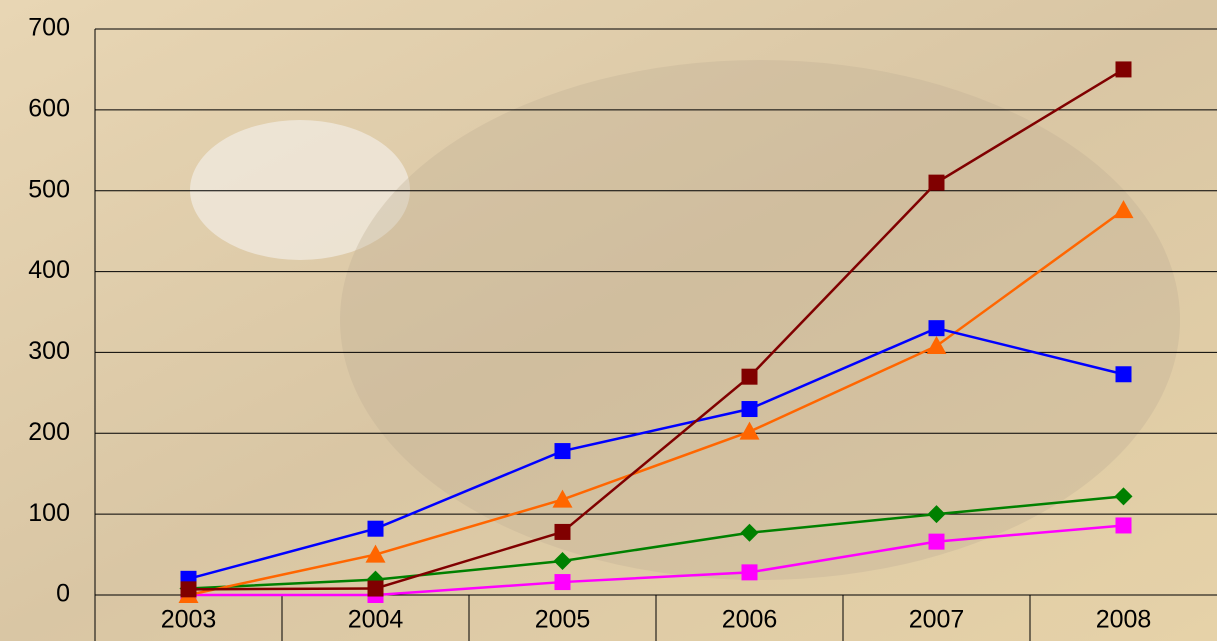 This screenshot has width=1217, height=641. What do you see at coordinates (563, 620) in the screenshot?
I see `x-tick-label: 2005` at bounding box center [563, 620].